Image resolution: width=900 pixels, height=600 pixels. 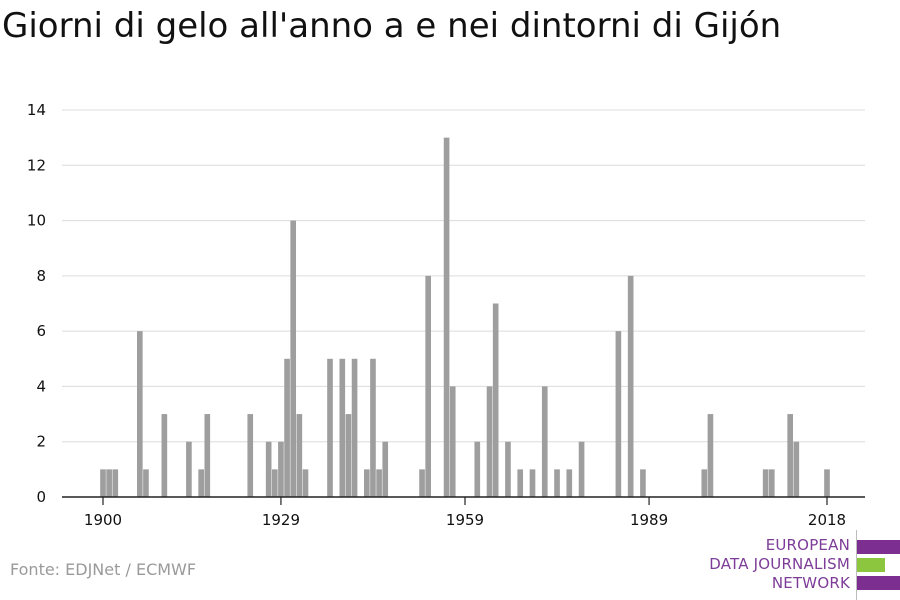 I want to click on bar-1939, so click(x=342, y=427).